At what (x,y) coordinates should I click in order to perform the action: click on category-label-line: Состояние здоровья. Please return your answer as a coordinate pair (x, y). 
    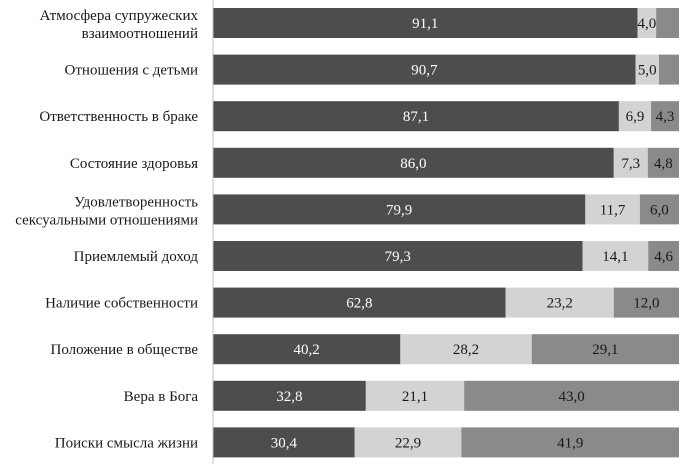
    Looking at the image, I should click on (134, 164).